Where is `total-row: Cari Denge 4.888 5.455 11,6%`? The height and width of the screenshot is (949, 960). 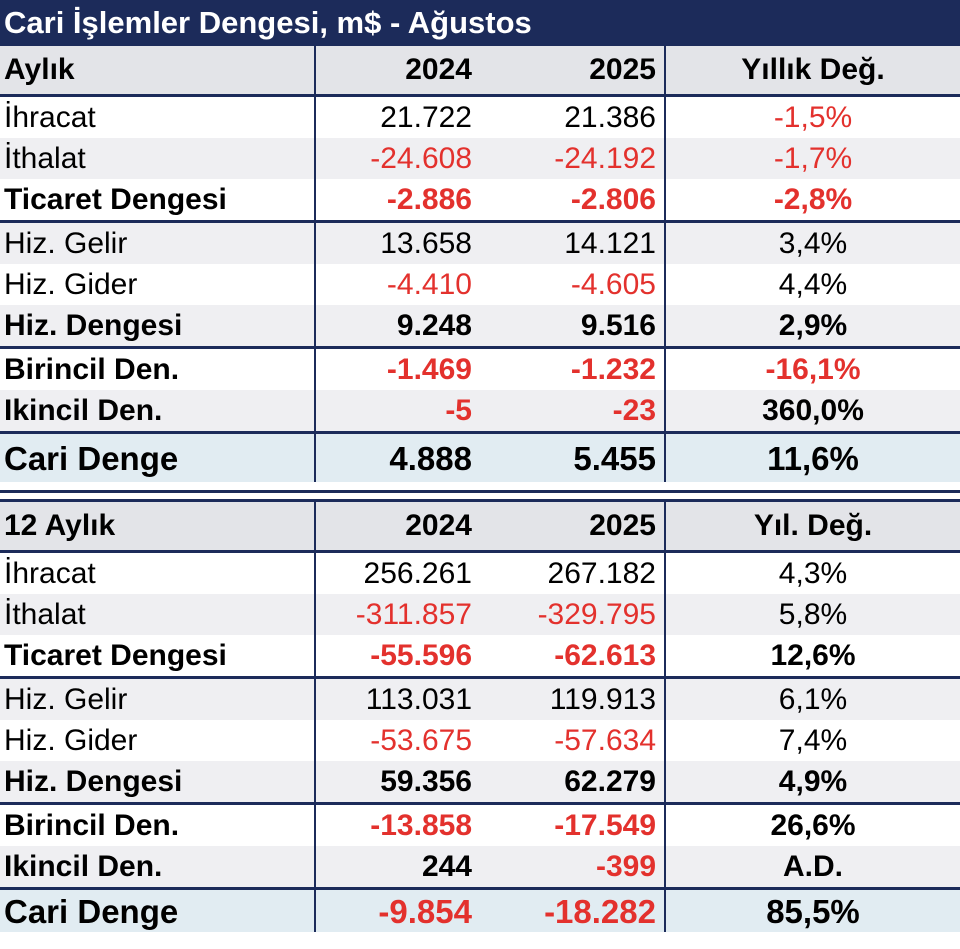 total-row: Cari Denge 4.888 5.455 11,6% is located at coordinates (480, 457).